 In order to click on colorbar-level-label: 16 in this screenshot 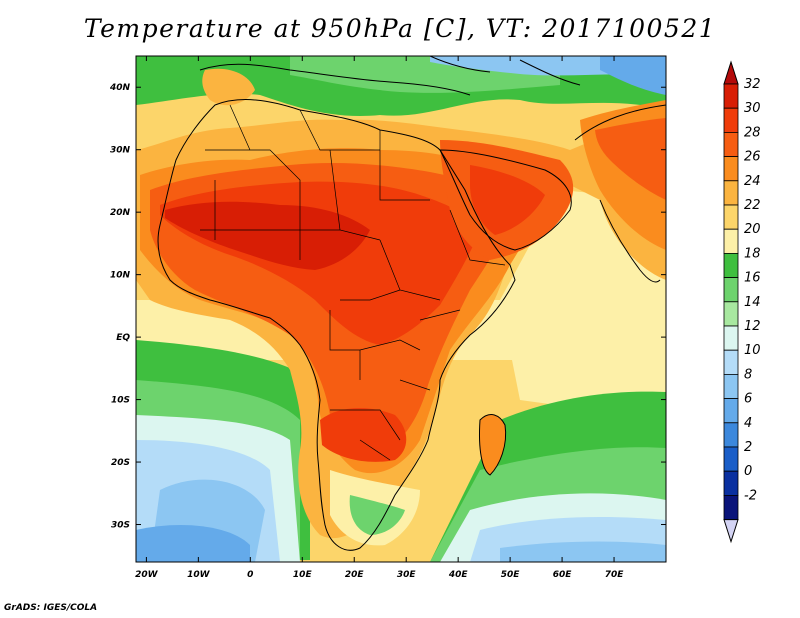, I will do `click(752, 278)`.